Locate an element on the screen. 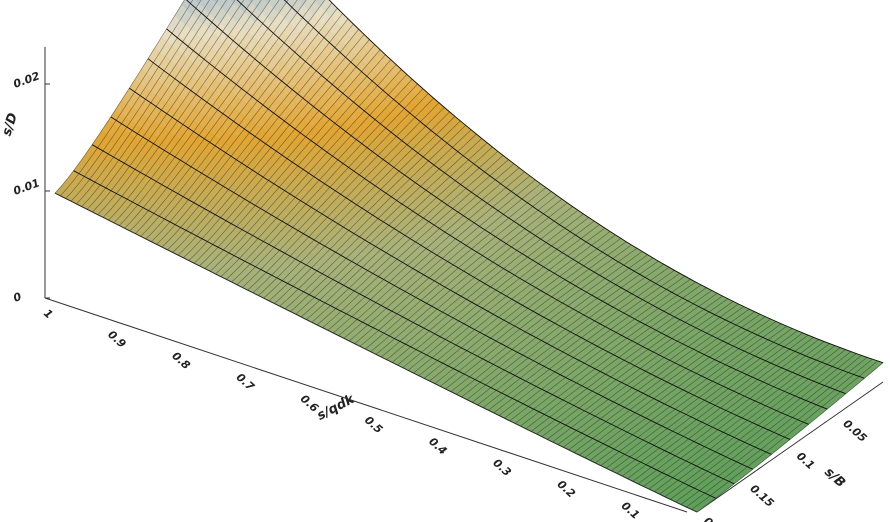 This screenshot has width=890, height=522. x-tick-label: 0.7 is located at coordinates (245, 382).